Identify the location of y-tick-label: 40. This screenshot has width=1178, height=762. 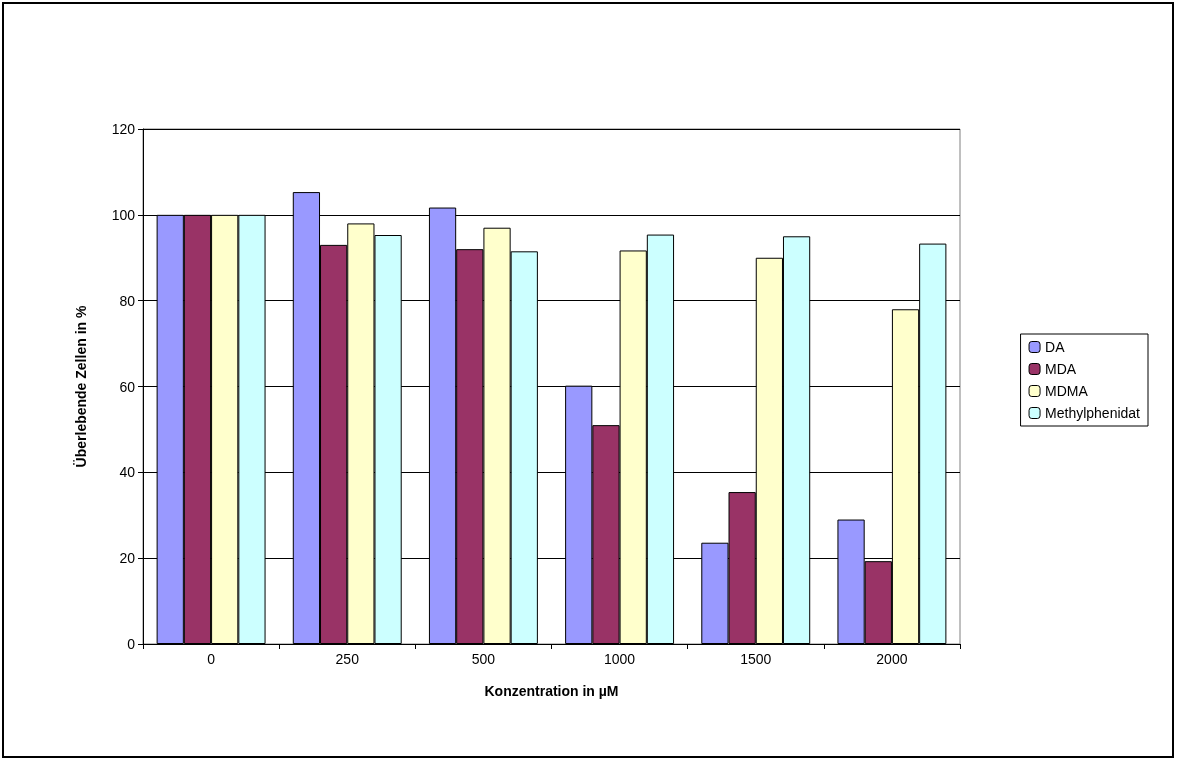
(127, 472).